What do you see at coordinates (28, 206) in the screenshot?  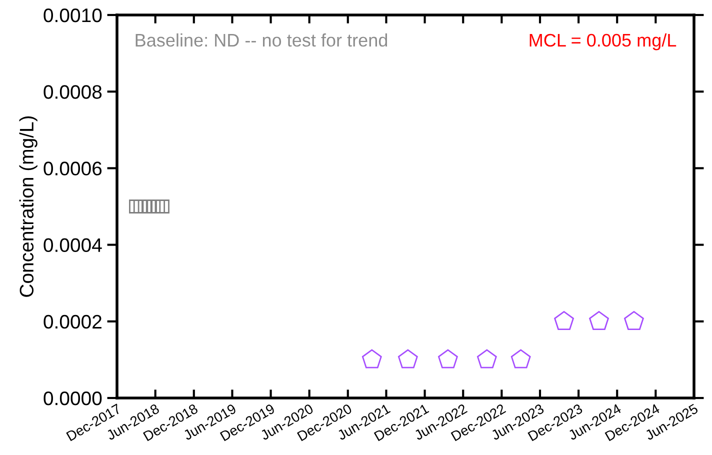 I see `y-axis-title: Concentration (mg/L)` at bounding box center [28, 206].